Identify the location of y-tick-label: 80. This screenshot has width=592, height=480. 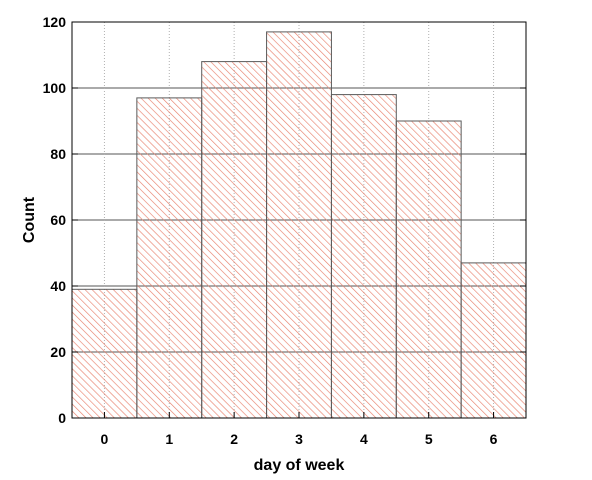
(58, 154).